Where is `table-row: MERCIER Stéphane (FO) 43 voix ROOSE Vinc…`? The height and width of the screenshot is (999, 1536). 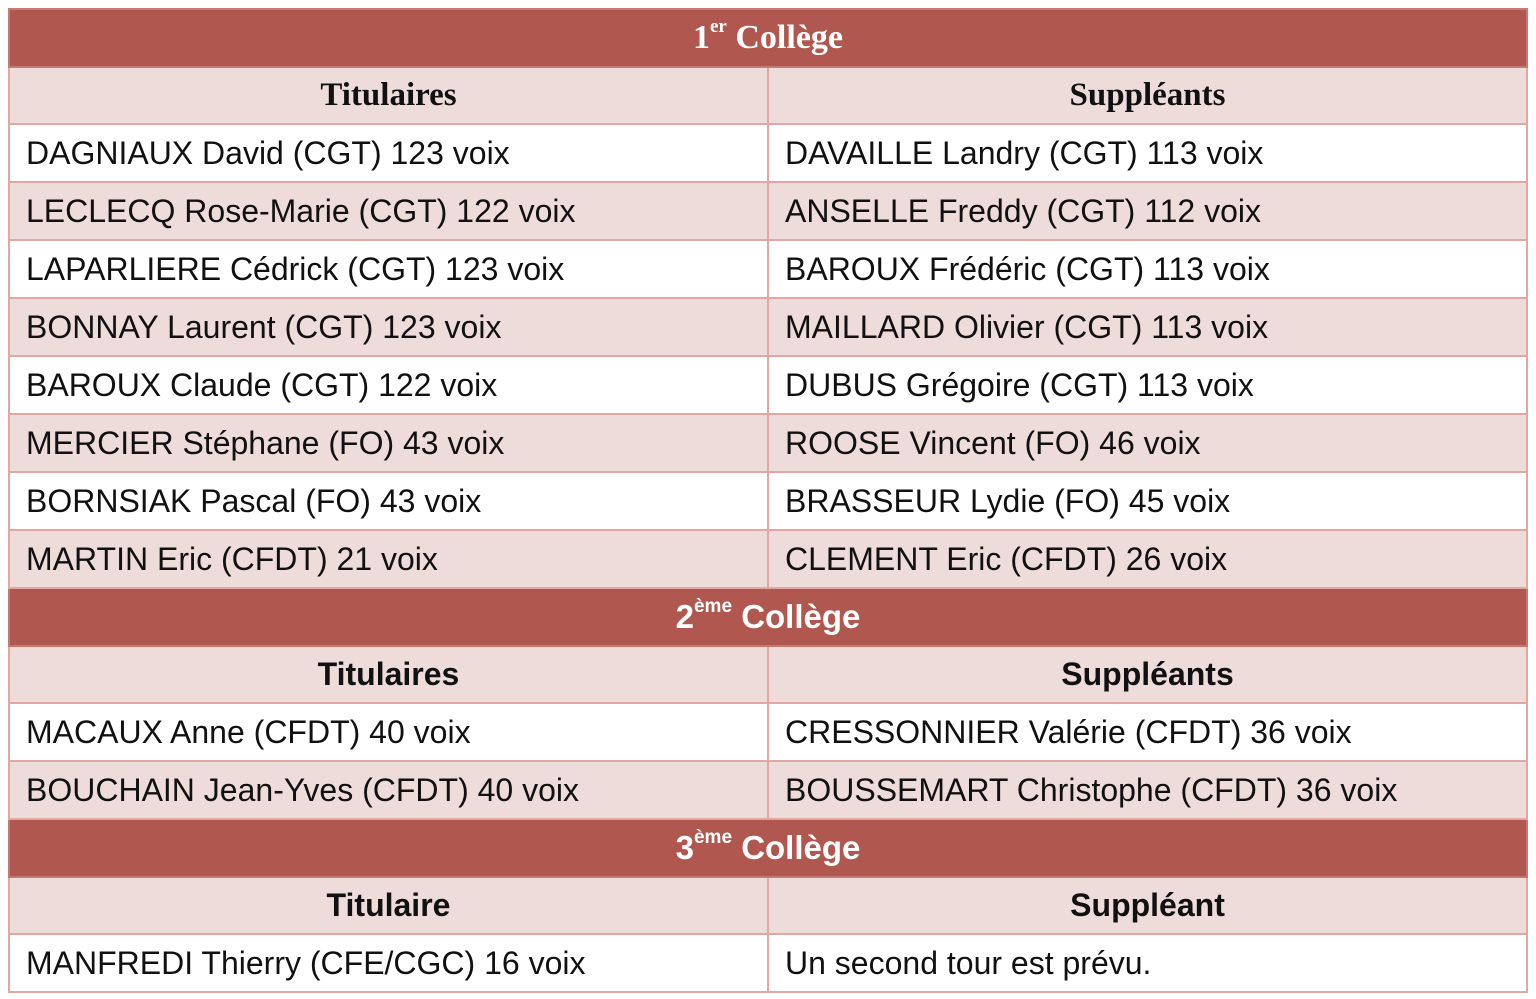 table-row: MERCIER Stéphane (FO) 43 voix ROOSE Vinc… is located at coordinates (768, 443).